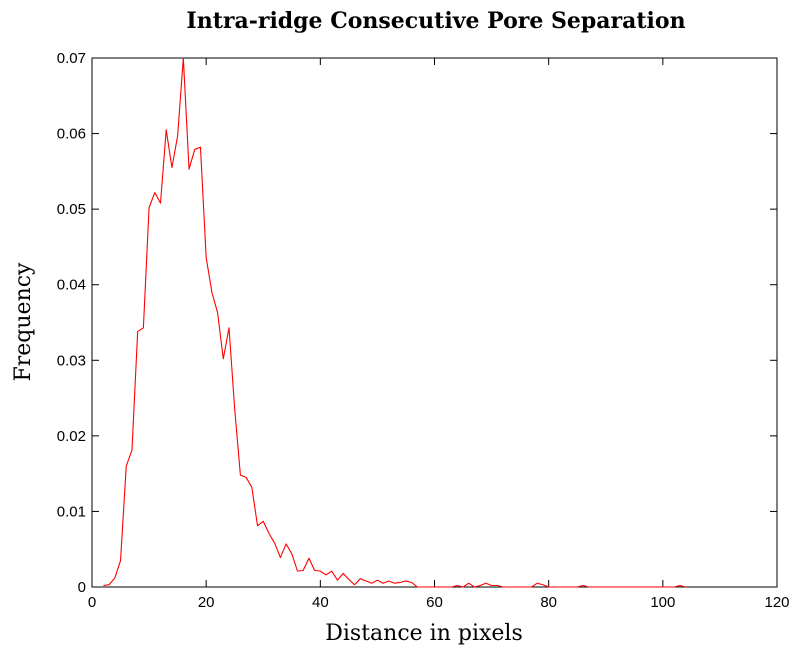 The height and width of the screenshot is (646, 794). I want to click on x-axis-label: Distance in pixels, so click(424, 633).